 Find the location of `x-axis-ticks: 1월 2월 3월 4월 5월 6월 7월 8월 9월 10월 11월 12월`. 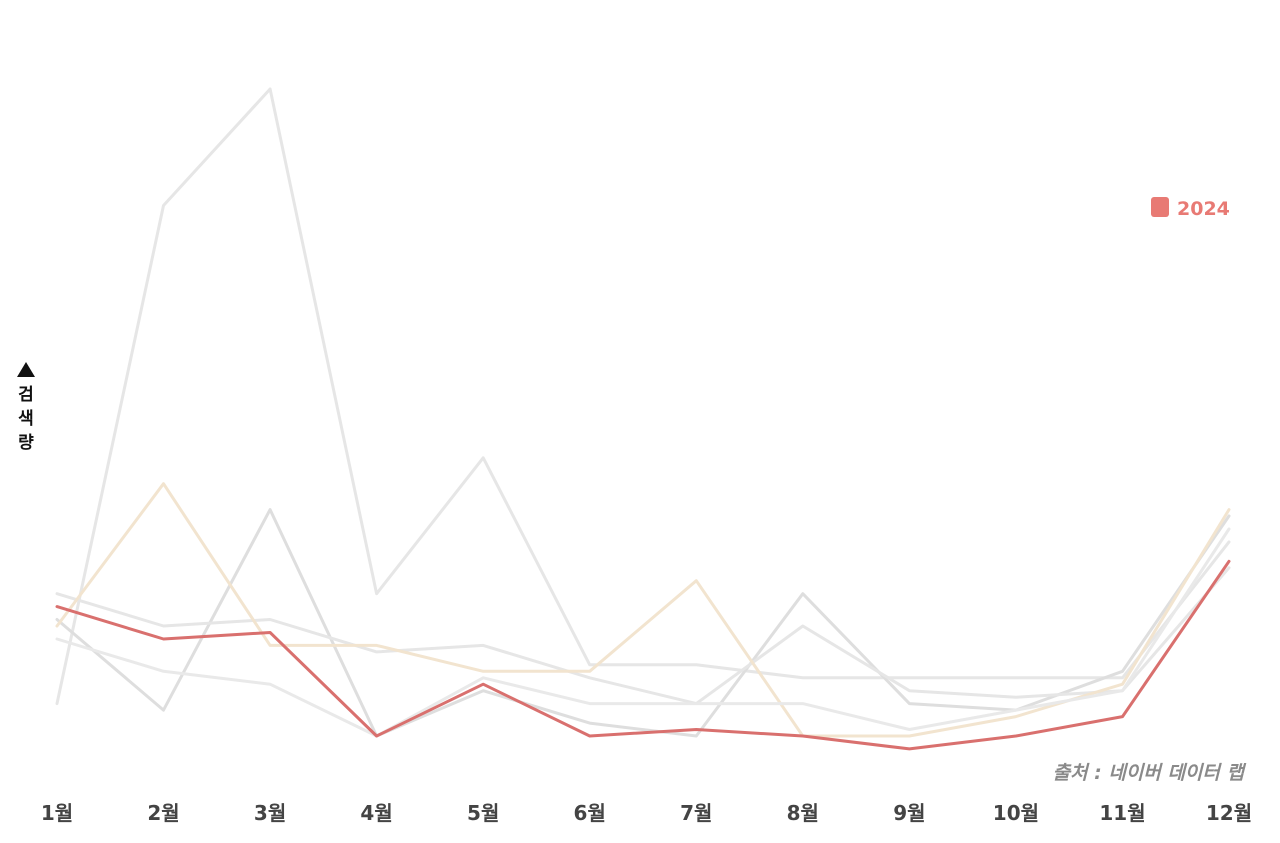

x-axis-ticks: 1월 2월 3월 4월 5월 6월 7월 8월 9월 10월 11월 12월 is located at coordinates (646, 813).